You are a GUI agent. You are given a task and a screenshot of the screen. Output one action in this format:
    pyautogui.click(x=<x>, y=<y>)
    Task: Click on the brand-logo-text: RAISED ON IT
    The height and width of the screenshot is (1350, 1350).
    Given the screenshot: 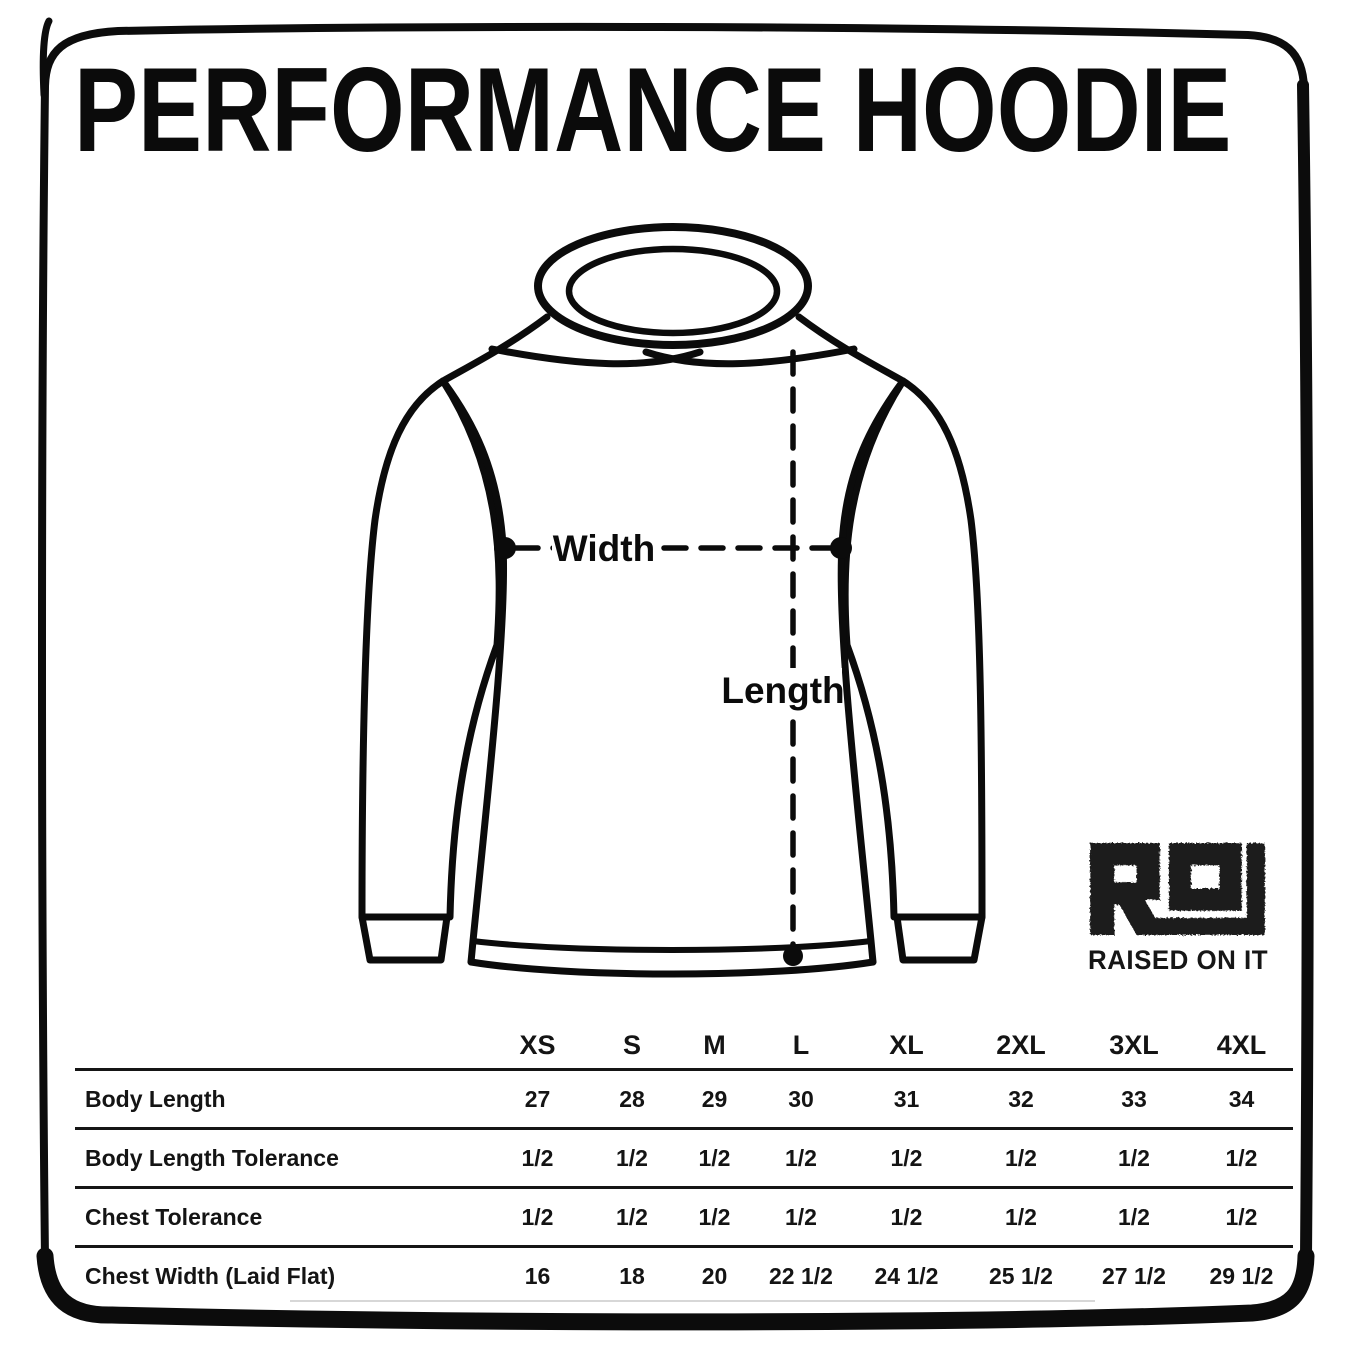 What is the action you would take?
    pyautogui.click(x=1178, y=960)
    